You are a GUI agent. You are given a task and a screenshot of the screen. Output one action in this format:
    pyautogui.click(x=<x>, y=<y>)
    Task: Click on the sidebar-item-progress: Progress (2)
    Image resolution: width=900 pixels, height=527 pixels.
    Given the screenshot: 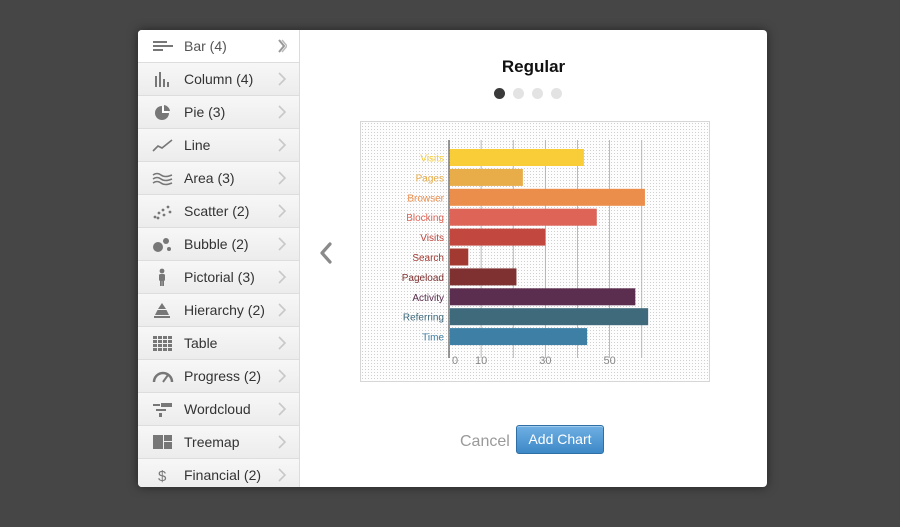 What is the action you would take?
    pyautogui.click(x=218, y=376)
    